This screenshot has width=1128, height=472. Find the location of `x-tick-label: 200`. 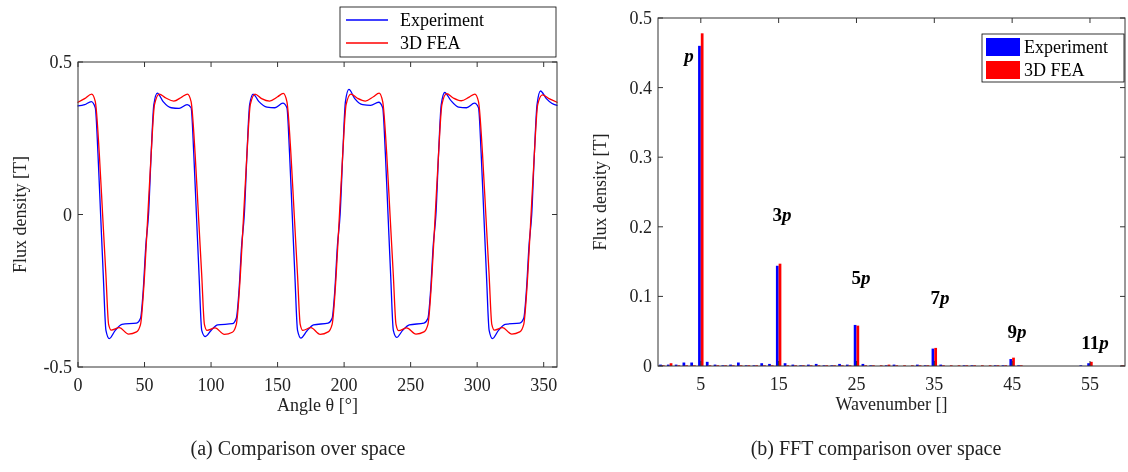

x-tick-label: 200 is located at coordinates (344, 385).